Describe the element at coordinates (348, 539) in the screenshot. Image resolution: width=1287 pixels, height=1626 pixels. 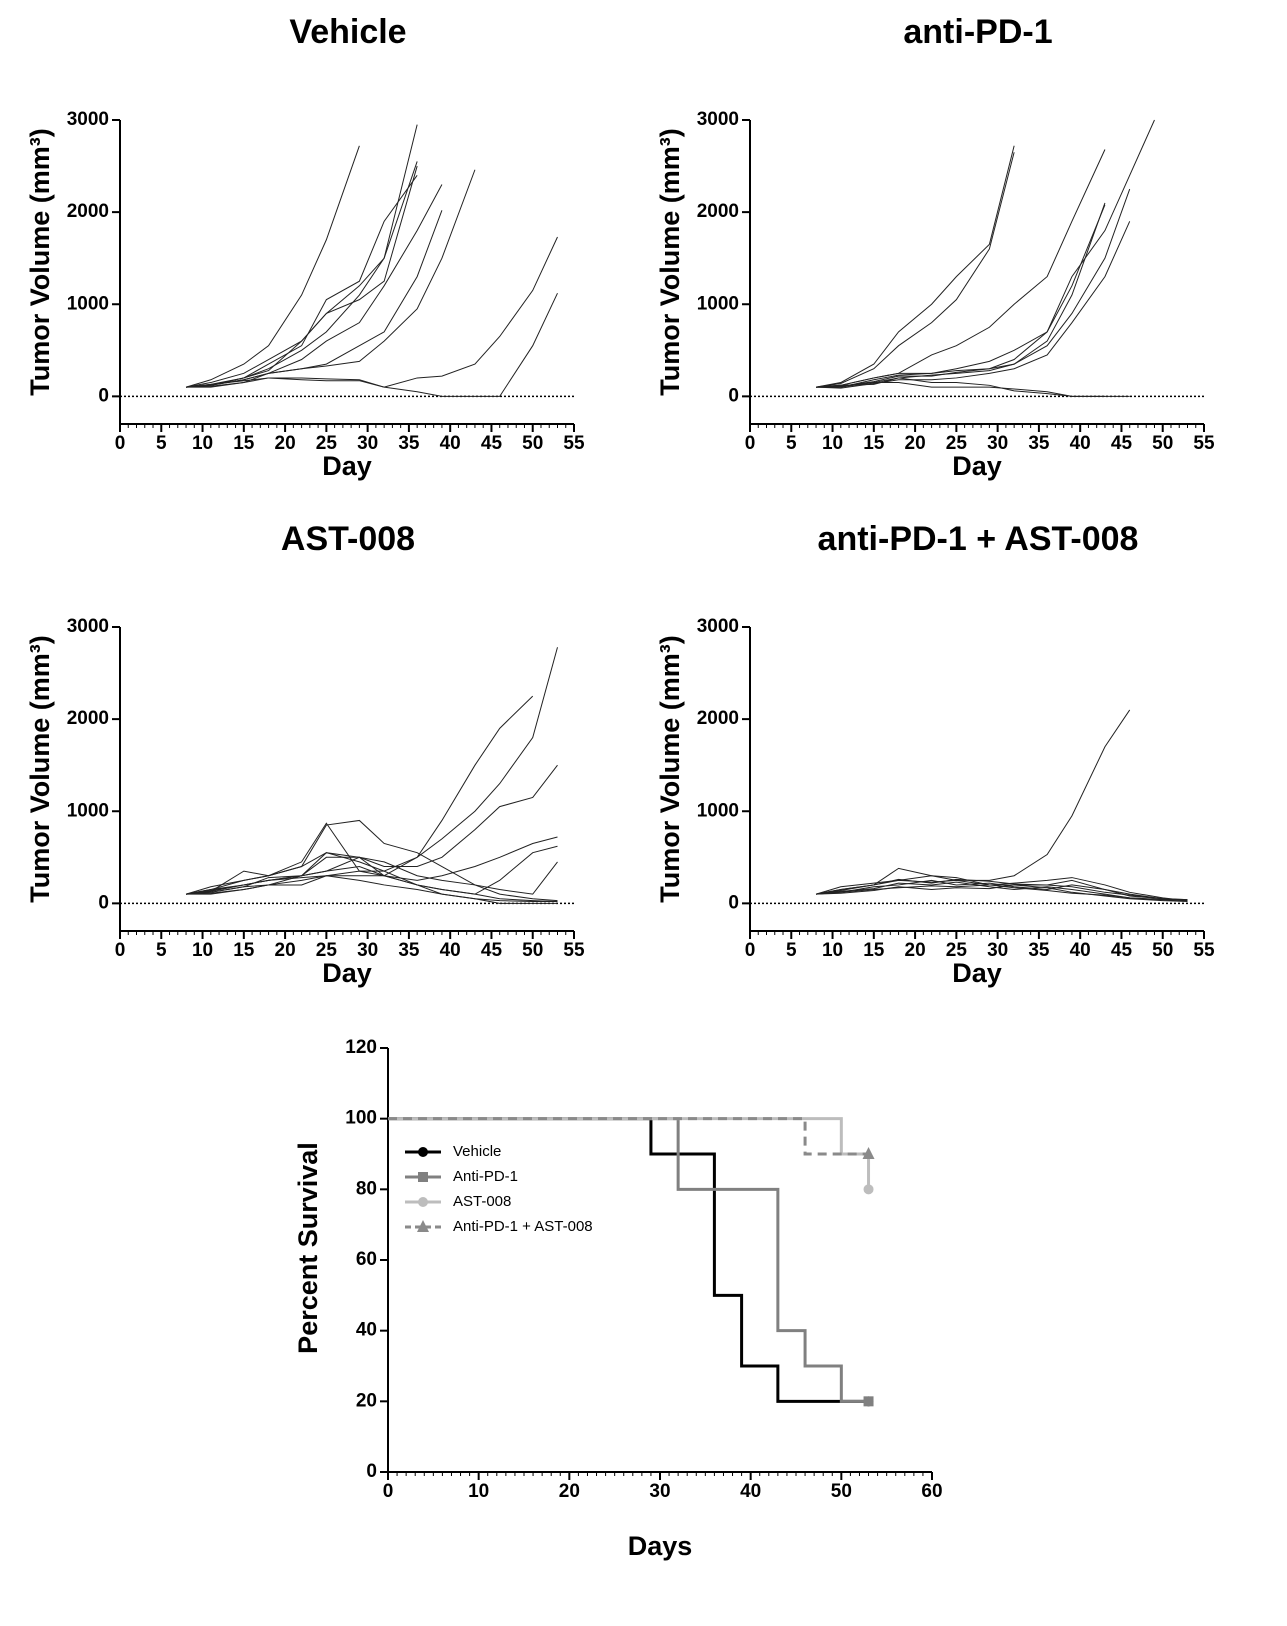
I see `panel-title: AST-008` at that location.